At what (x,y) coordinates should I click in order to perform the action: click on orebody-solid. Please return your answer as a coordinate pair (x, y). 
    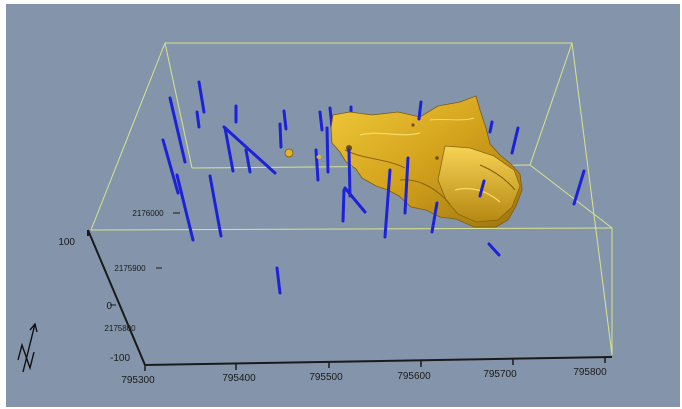
    Looking at the image, I should click on (403, 161).